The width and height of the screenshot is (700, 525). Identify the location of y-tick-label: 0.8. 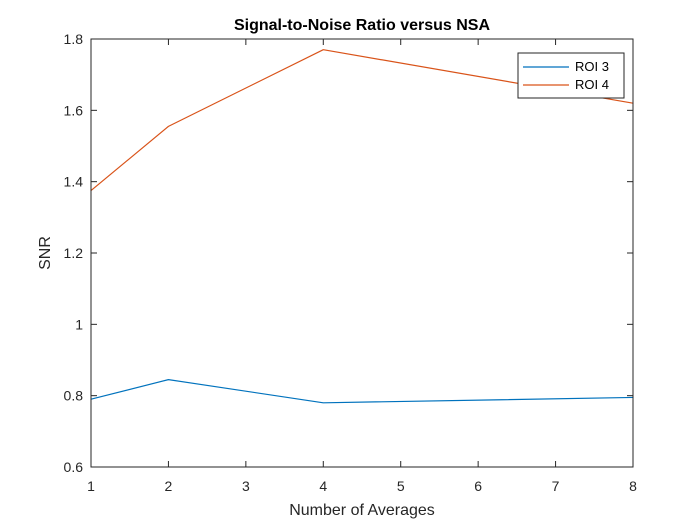
(74, 396).